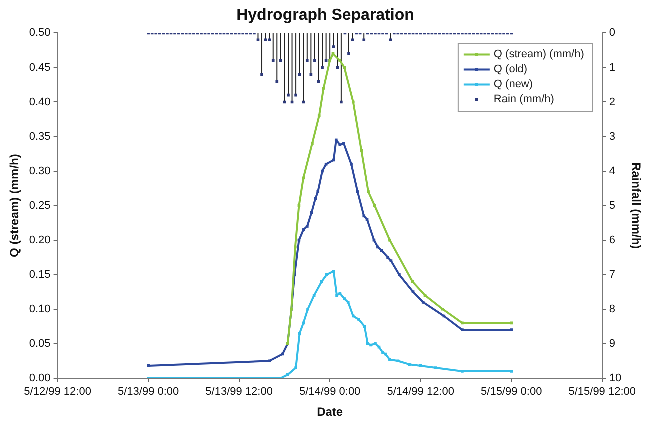 The image size is (655, 426). I want to click on x-tick-label: 5/15/99 12:00, so click(602, 392).